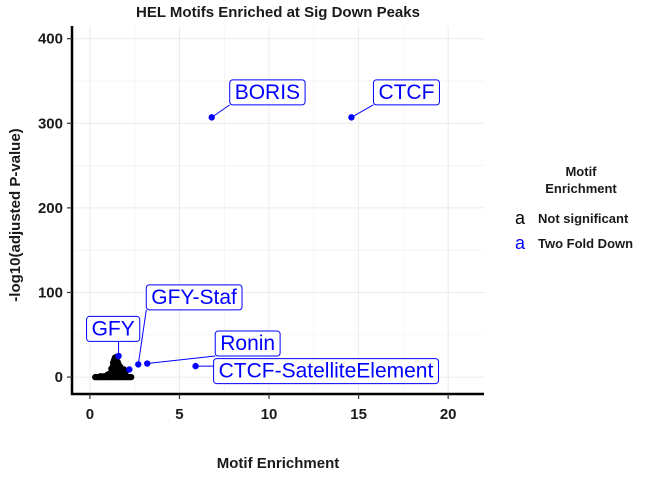  Describe the element at coordinates (190, 324) in the screenshot. I see `point-label: GFY-Staf` at that location.